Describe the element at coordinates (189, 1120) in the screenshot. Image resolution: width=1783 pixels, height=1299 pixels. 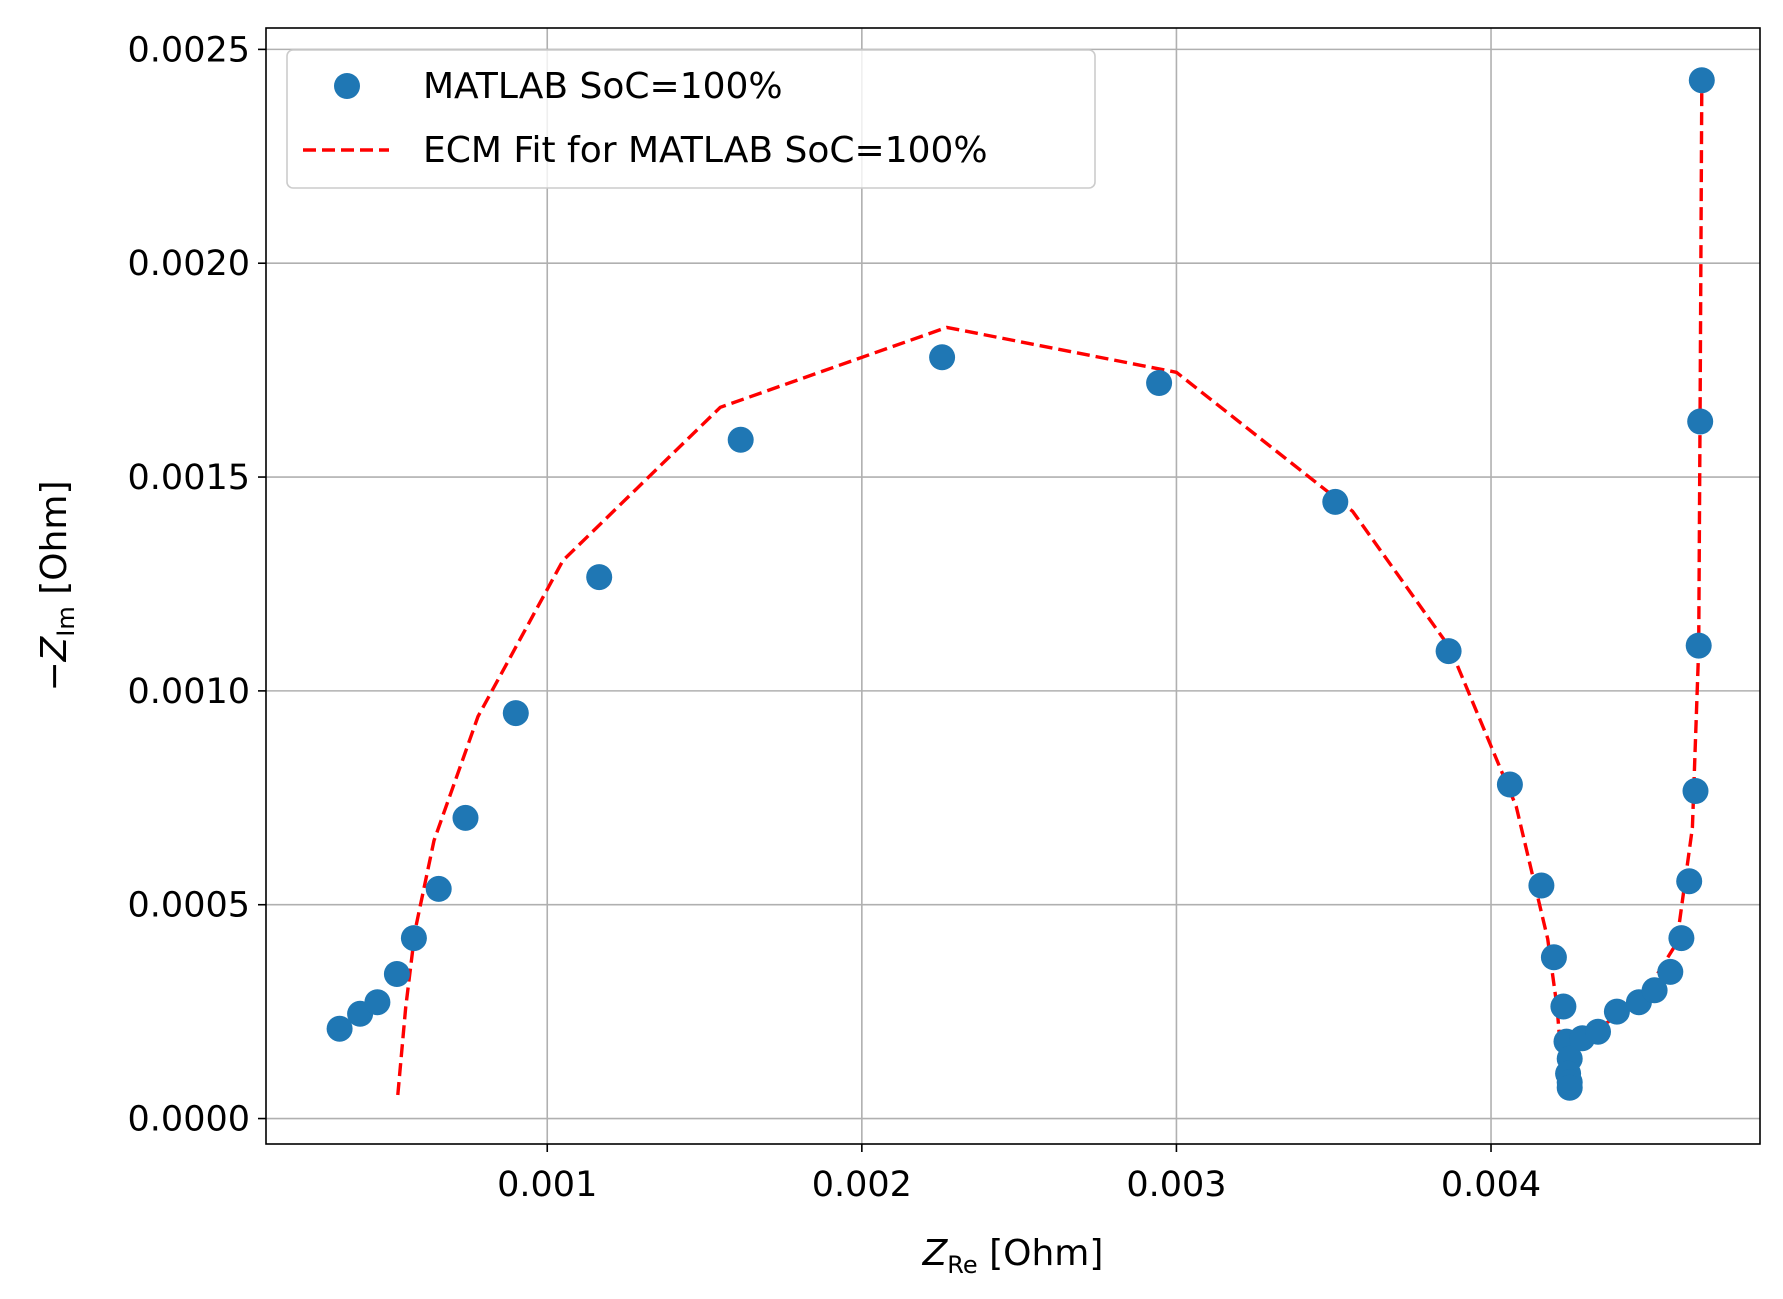
I see `y-tick-label: 0.0000` at that location.